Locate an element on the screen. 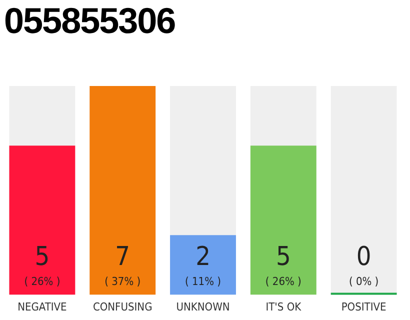 Image resolution: width=410 pixels, height=320 pixels. chart-title: 055855306 is located at coordinates (90, 21).